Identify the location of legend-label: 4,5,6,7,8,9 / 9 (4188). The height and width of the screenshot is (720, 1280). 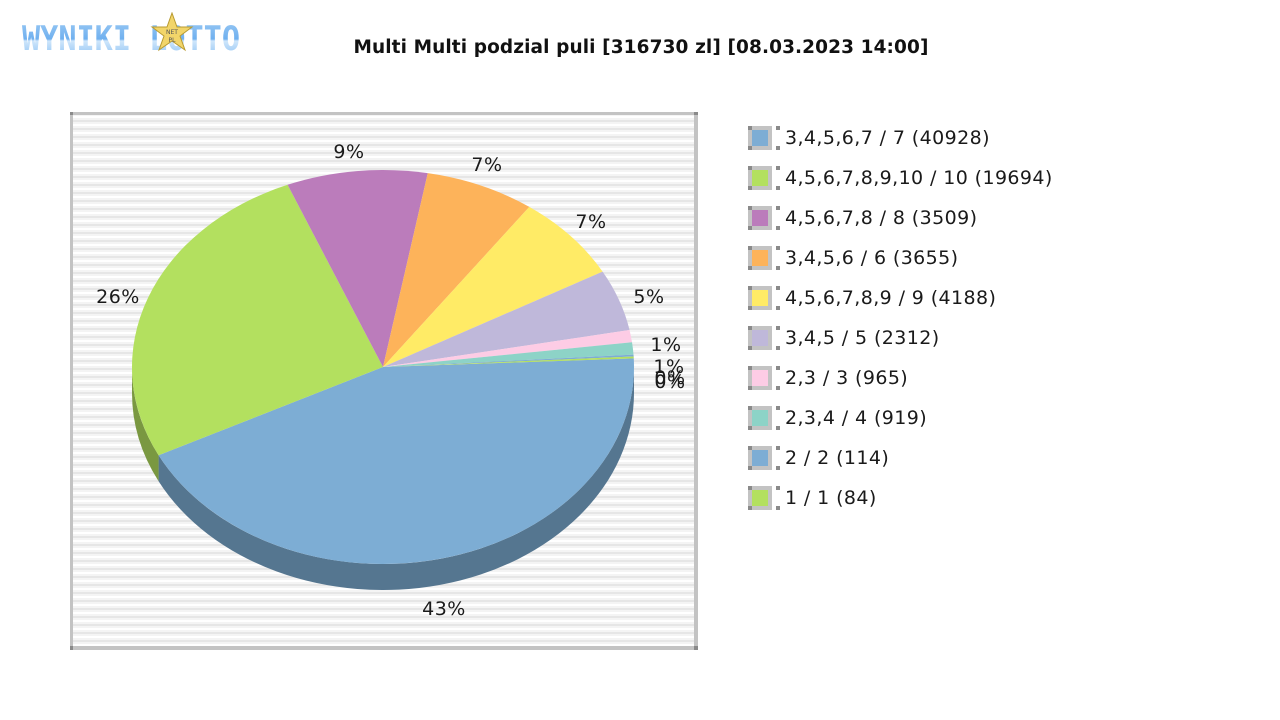
(891, 298).